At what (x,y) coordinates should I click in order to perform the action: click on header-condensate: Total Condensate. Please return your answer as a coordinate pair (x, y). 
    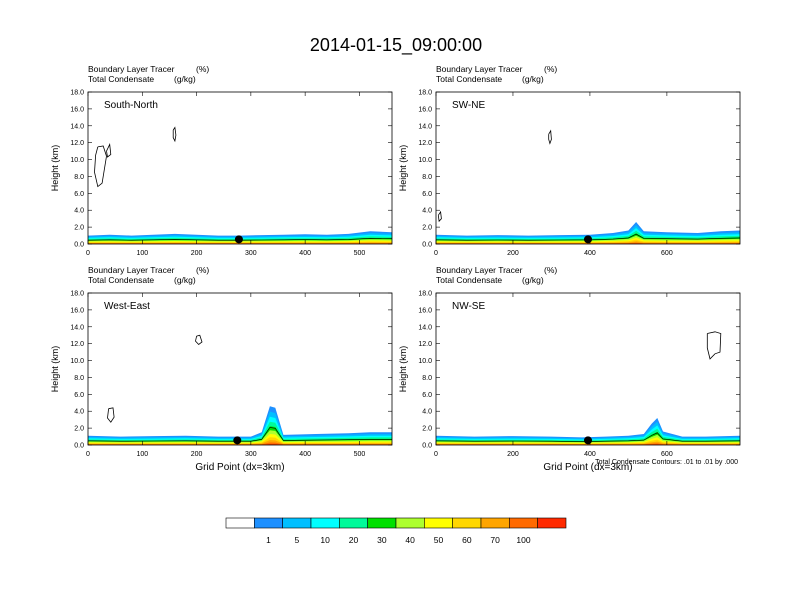
    Looking at the image, I should click on (469, 79).